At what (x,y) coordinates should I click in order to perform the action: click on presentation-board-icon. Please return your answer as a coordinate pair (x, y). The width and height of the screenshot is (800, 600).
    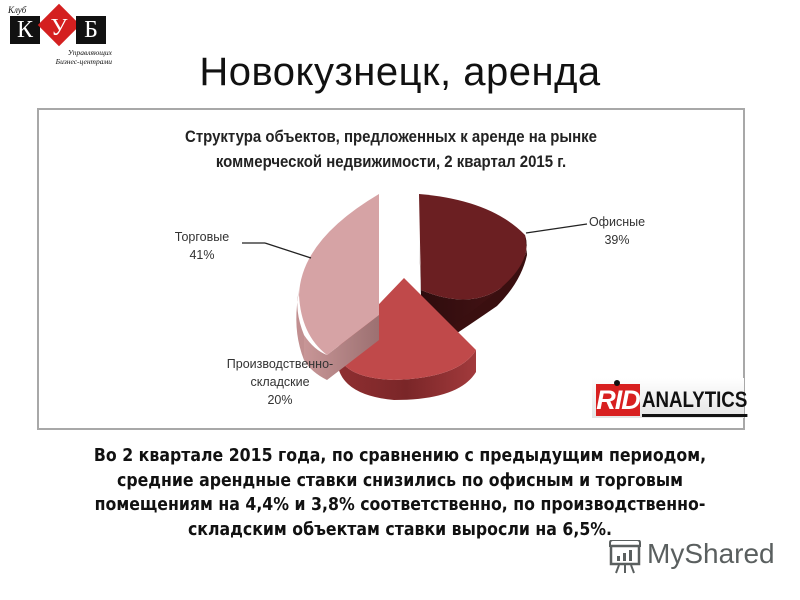
    Looking at the image, I should click on (625, 556).